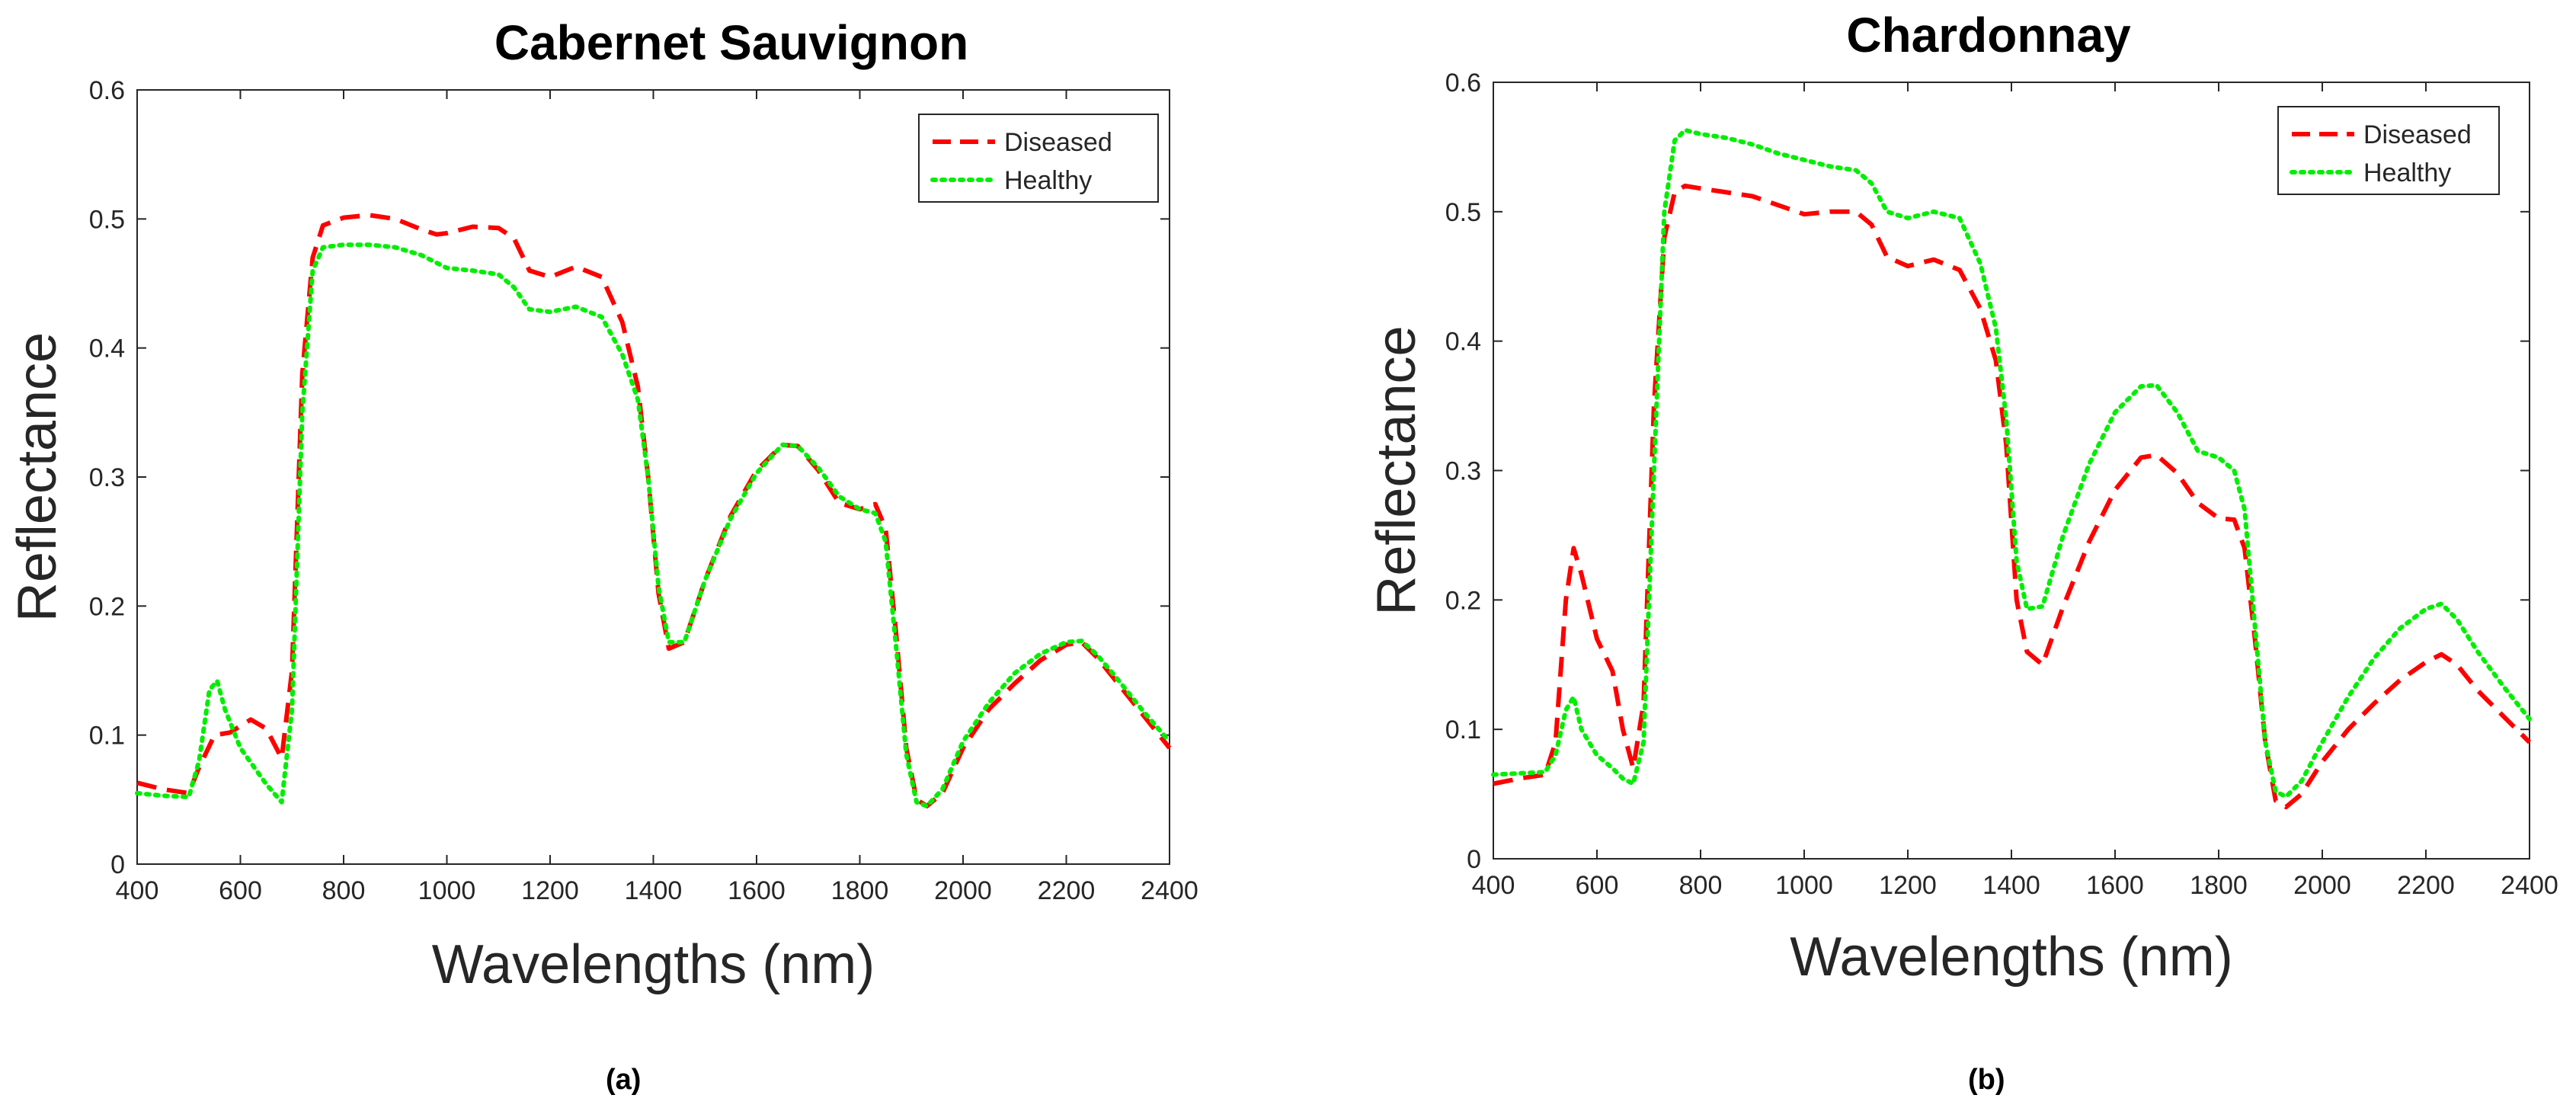 The height and width of the screenshot is (1111, 2576). What do you see at coordinates (731, 42) in the screenshot?
I see `chart-title: Cabernet Sauvignon` at bounding box center [731, 42].